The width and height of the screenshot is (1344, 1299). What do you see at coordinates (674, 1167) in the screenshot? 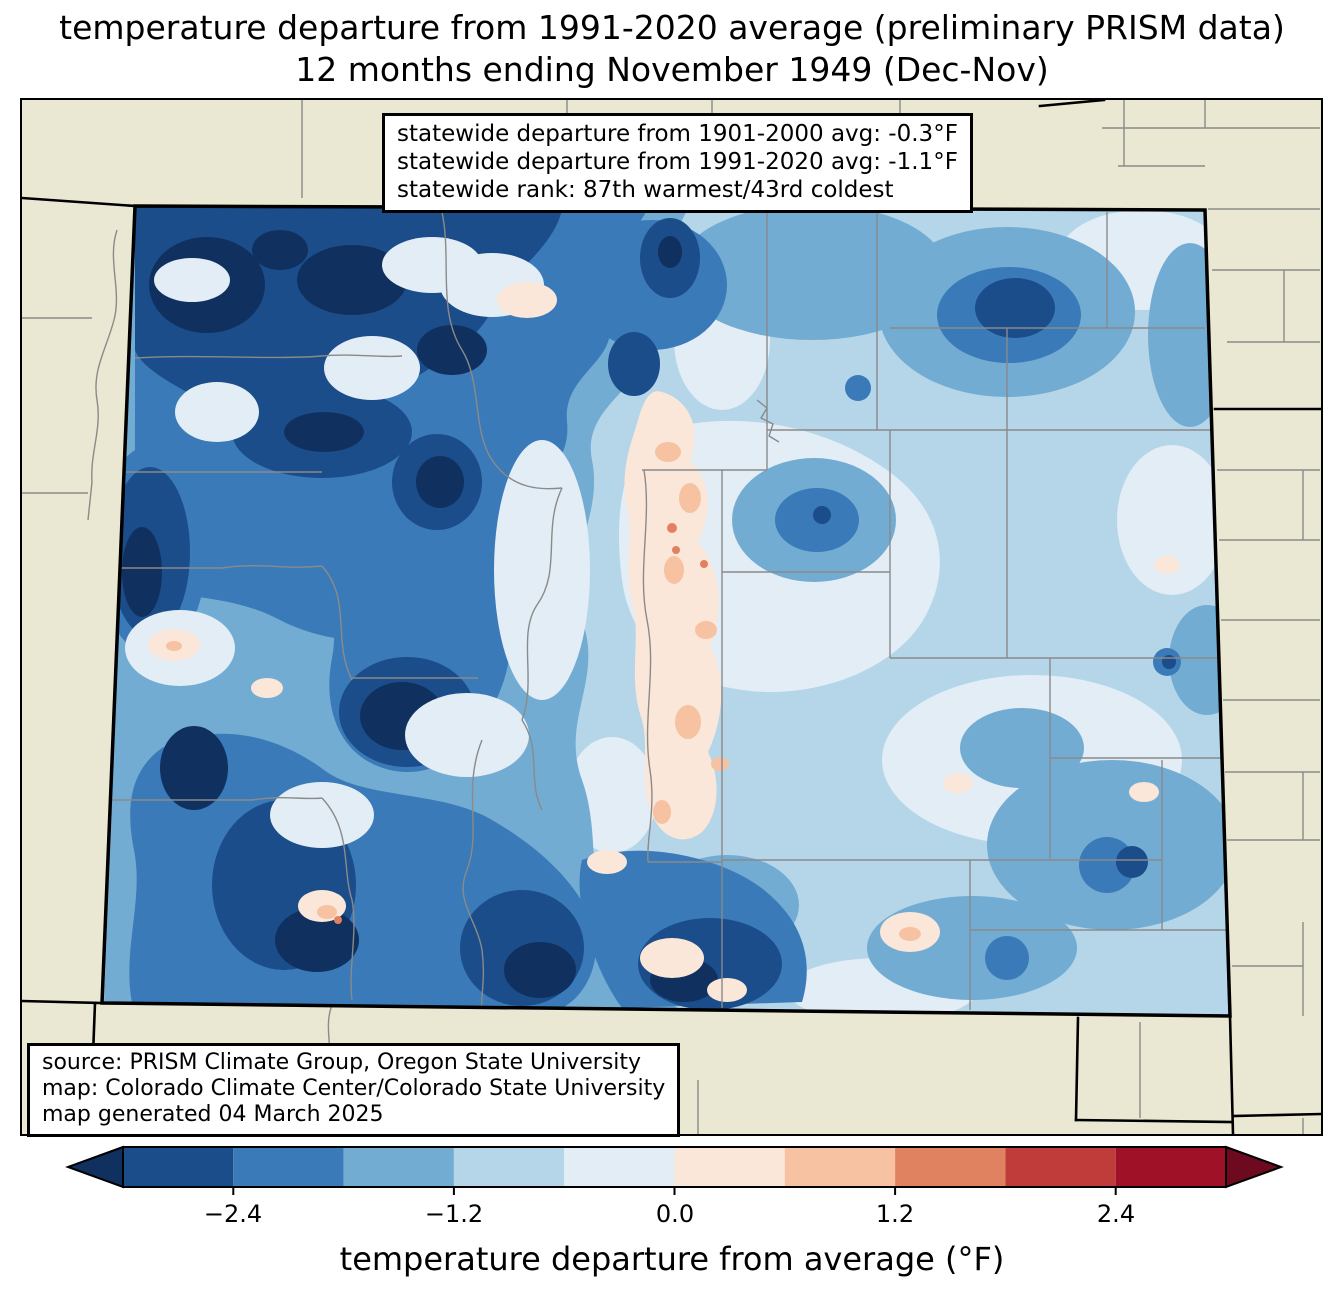
I see `colorbar-segments` at bounding box center [674, 1167].